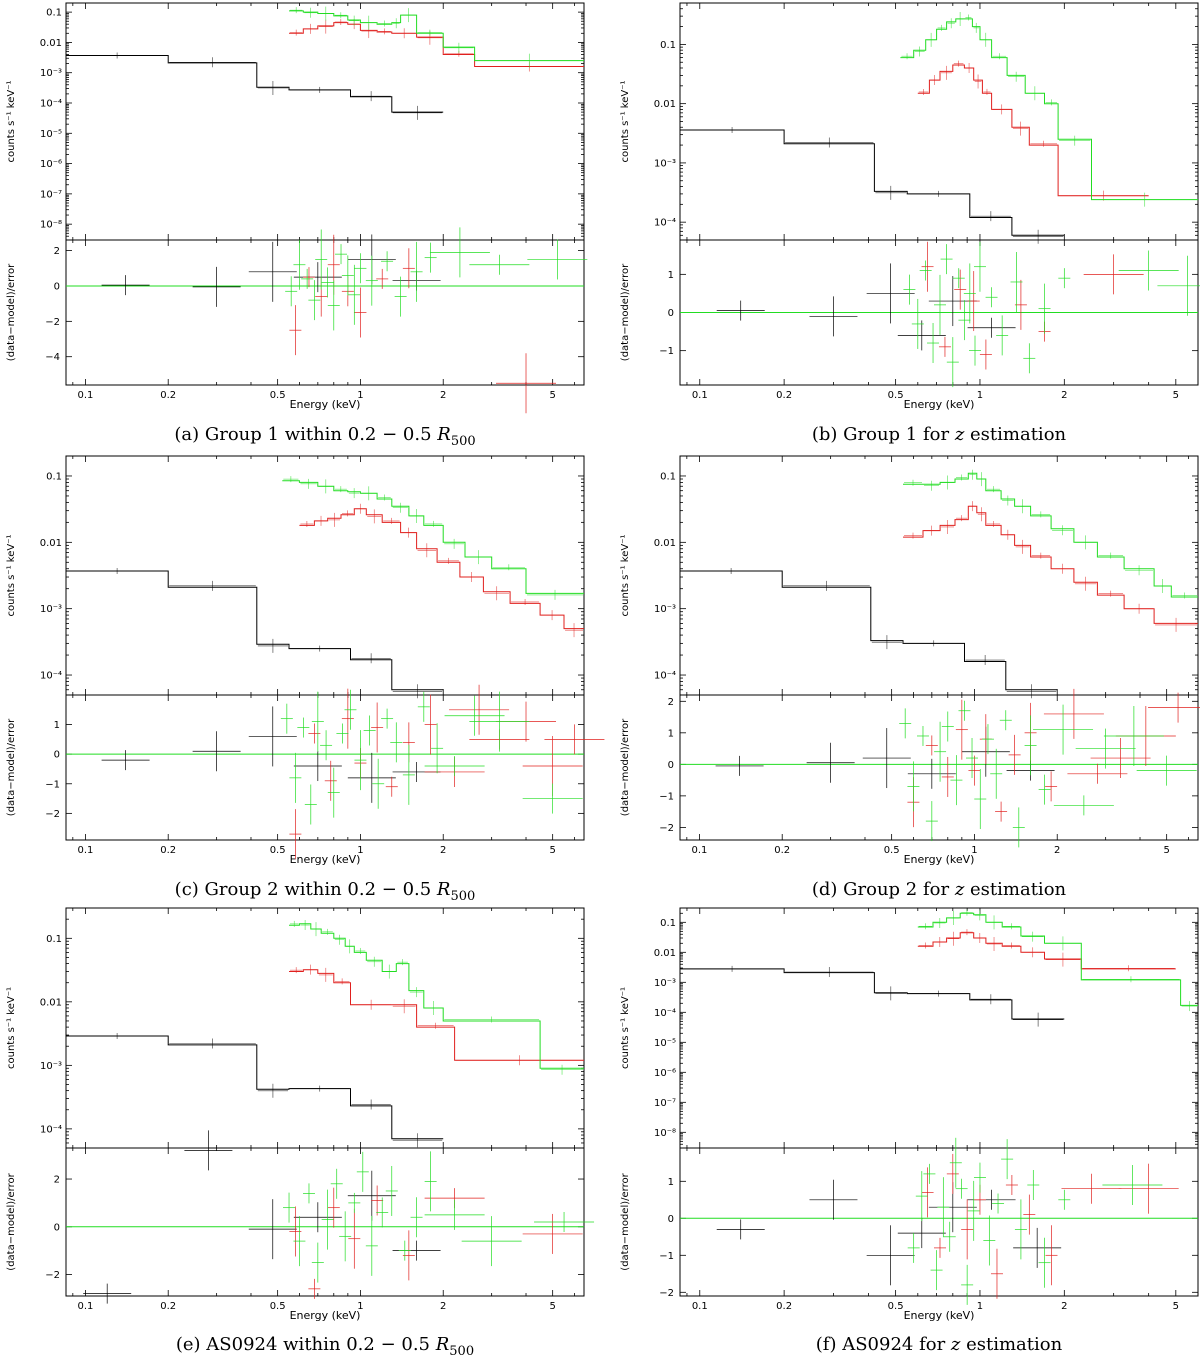 The width and height of the screenshot is (1200, 1355). What do you see at coordinates (443, 889) in the screenshot?
I see `caption-symbol: R` at bounding box center [443, 889].